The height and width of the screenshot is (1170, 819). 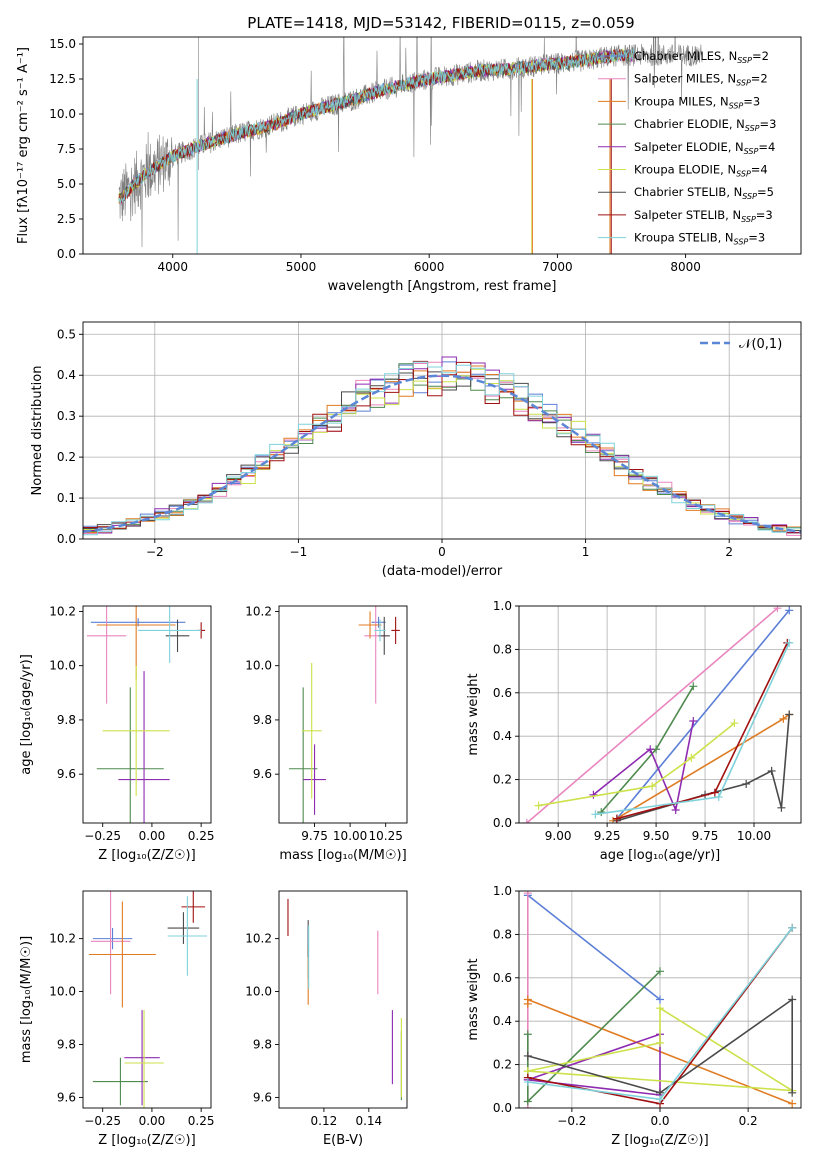 What do you see at coordinates (677, 79) in the screenshot?
I see `legend-series-name: Salpeter MILES` at bounding box center [677, 79].